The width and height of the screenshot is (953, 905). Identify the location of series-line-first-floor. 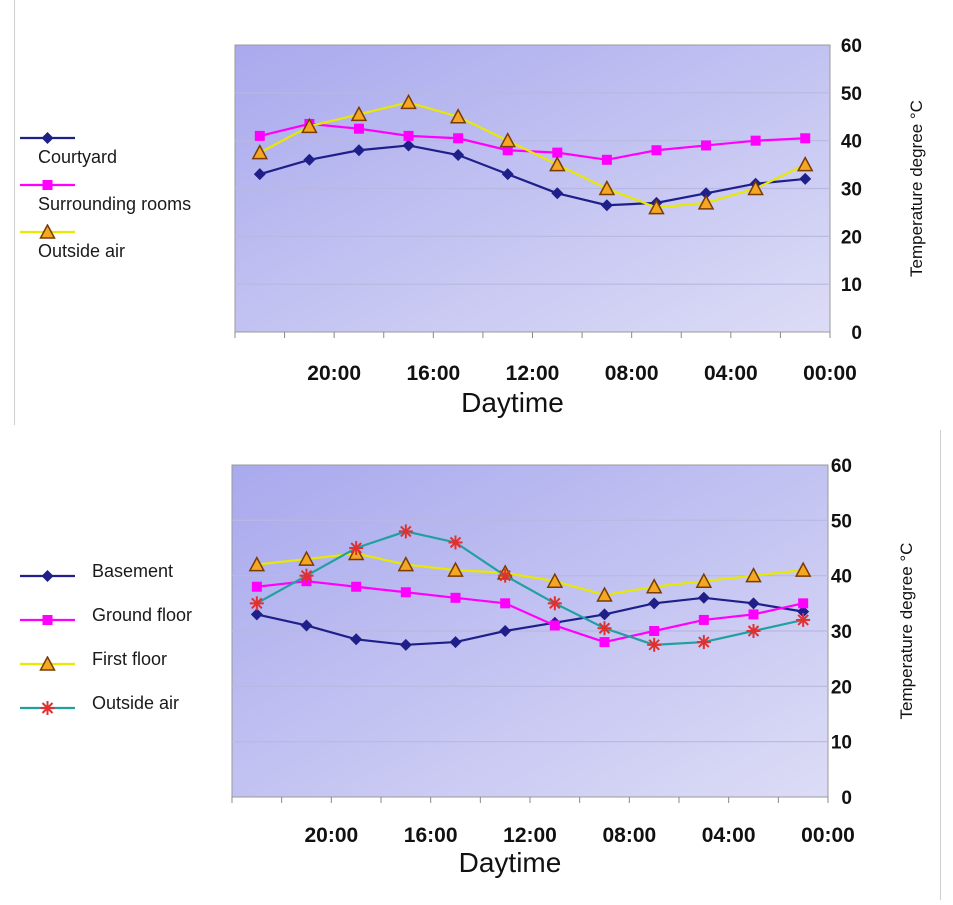
(530, 574).